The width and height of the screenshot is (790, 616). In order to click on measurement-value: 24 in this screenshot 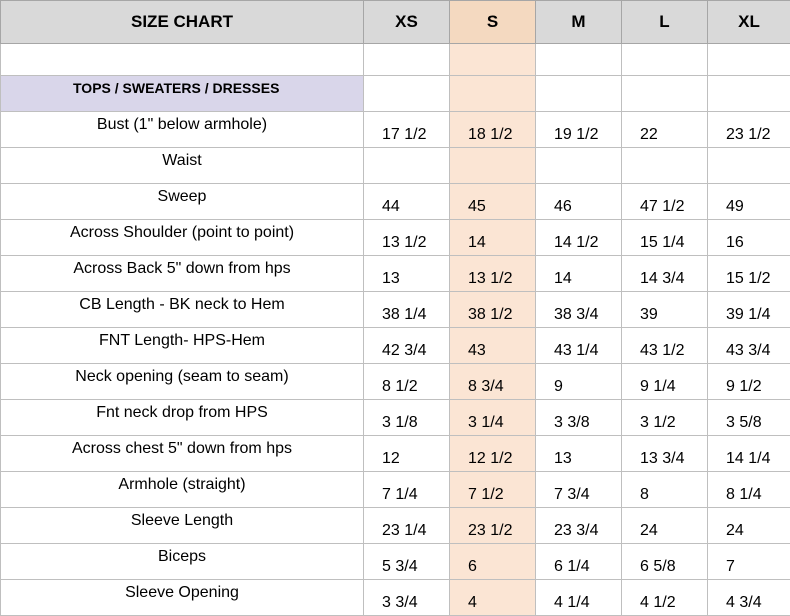, I will do `click(749, 526)`.